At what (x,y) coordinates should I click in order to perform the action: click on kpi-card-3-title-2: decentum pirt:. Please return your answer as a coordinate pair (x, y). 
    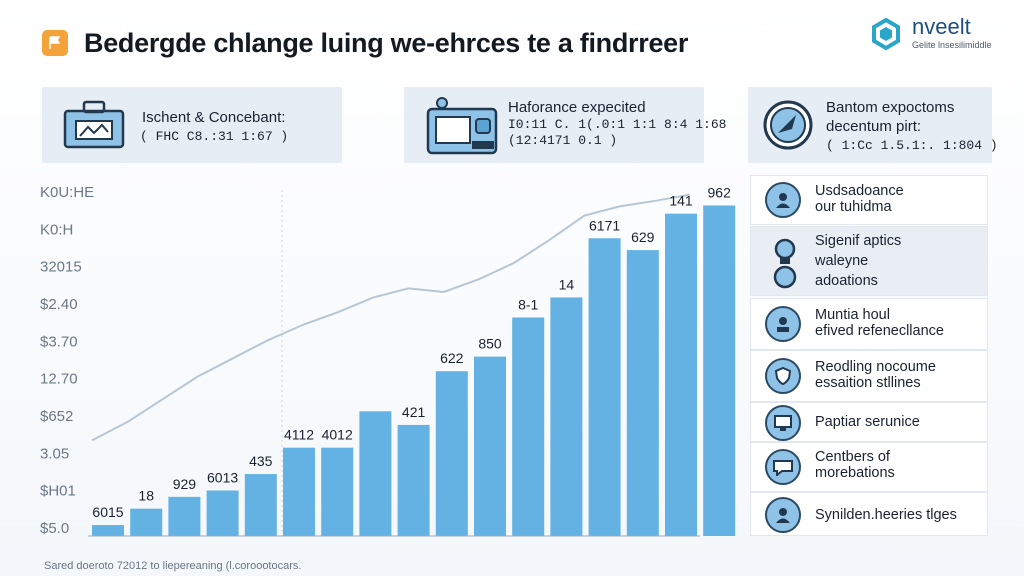
    Looking at the image, I should click on (874, 126).